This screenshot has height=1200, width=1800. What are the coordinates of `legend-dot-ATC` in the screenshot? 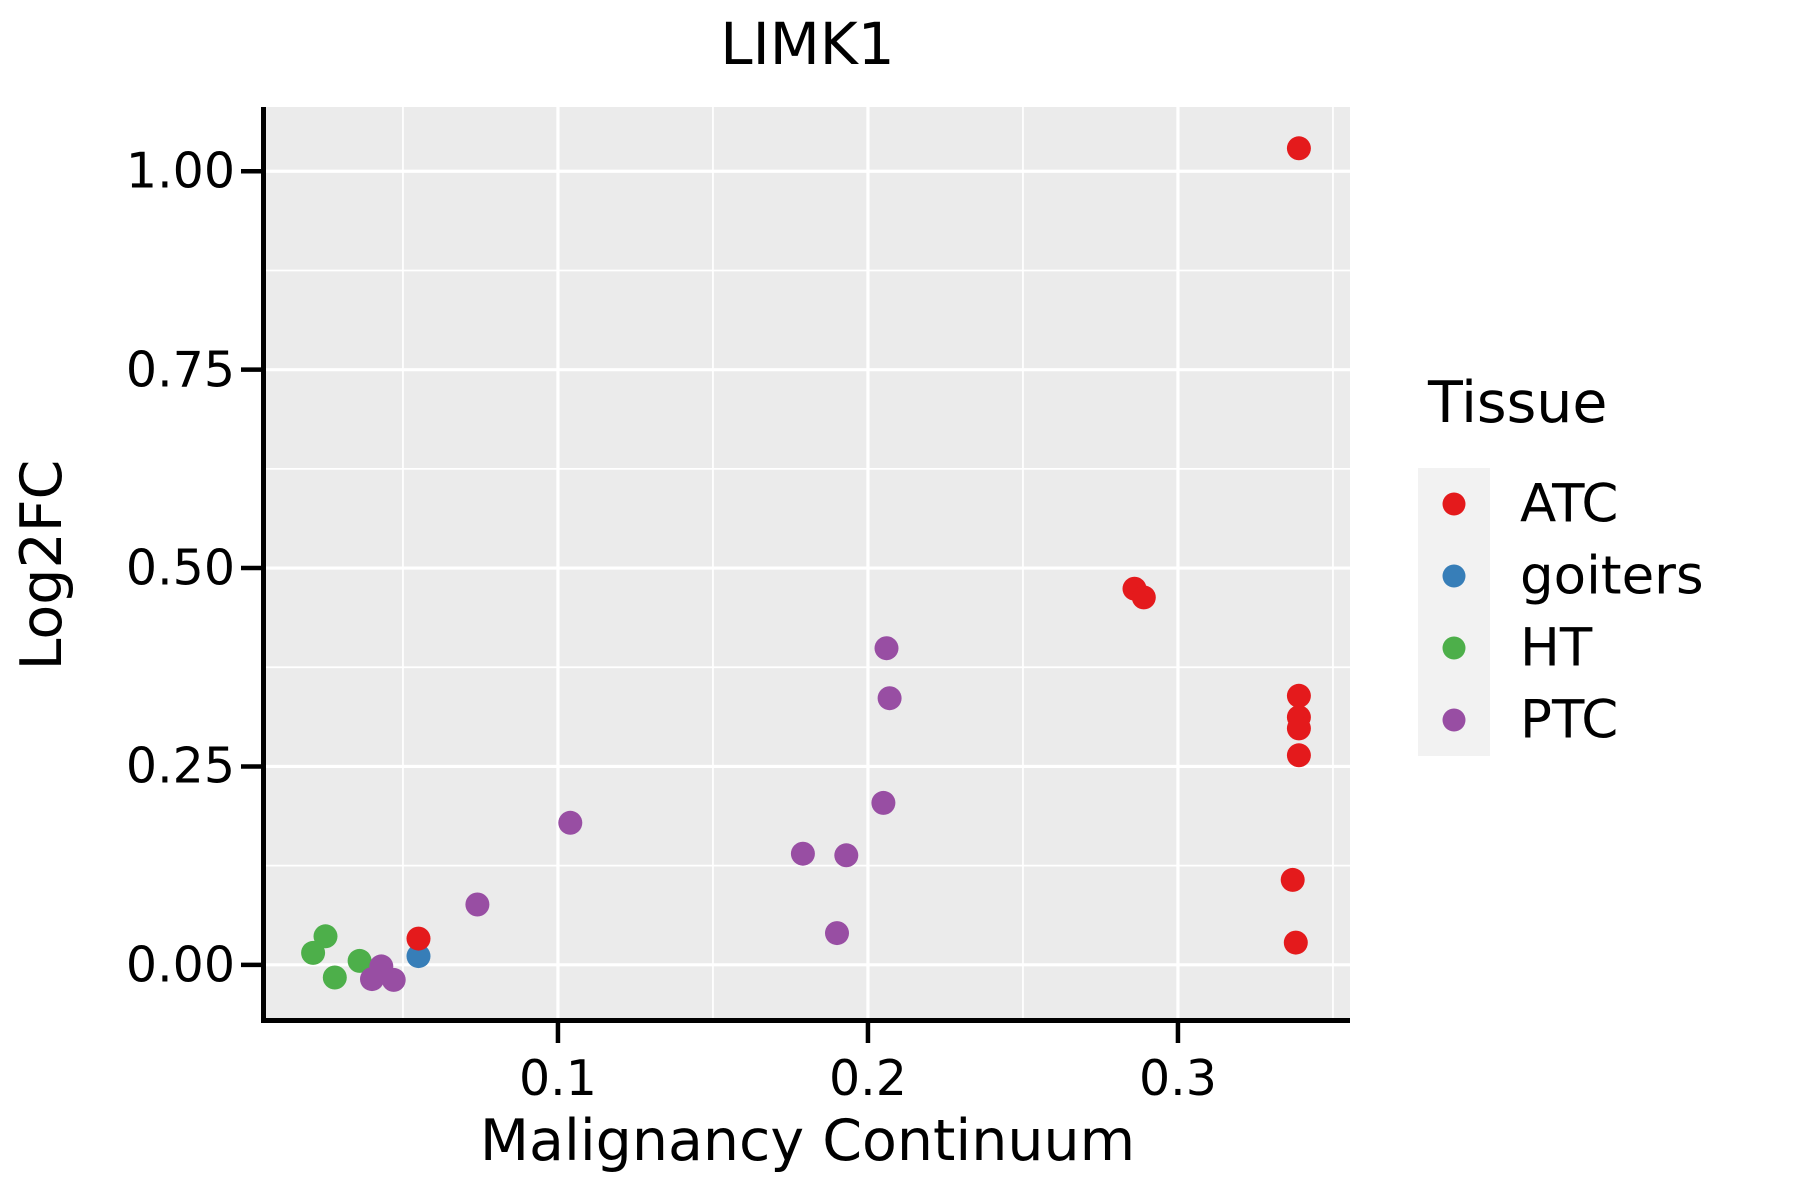 It's located at (1454, 504).